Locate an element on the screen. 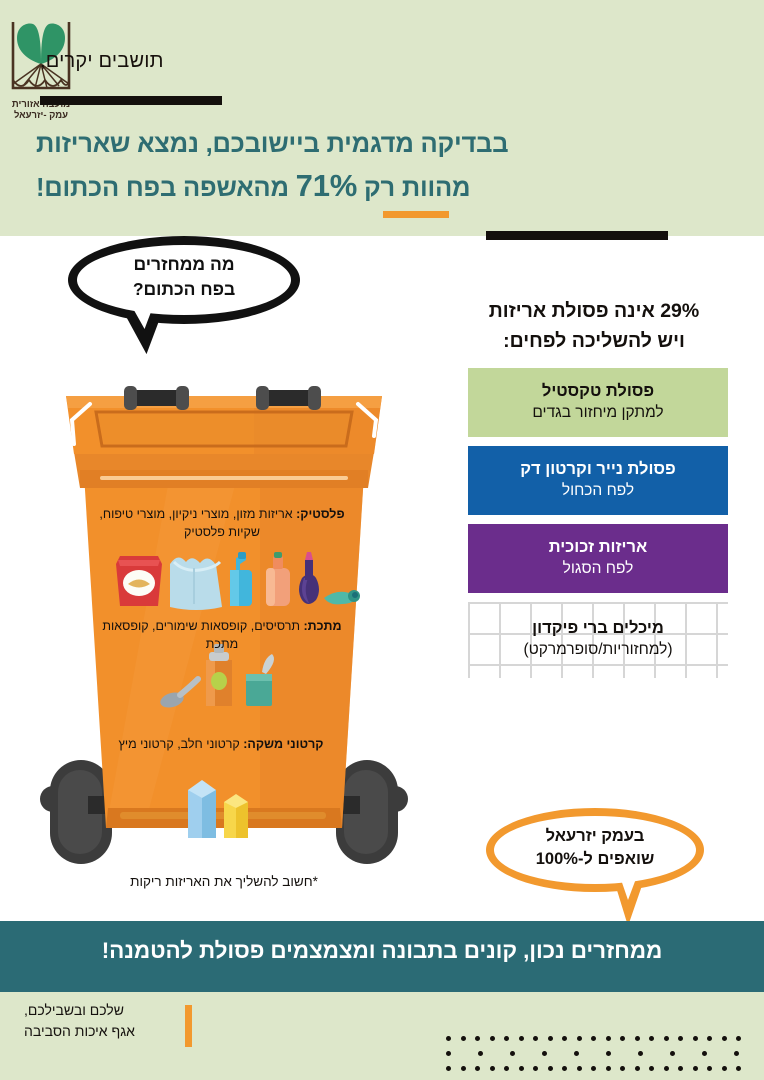  aspiration-line-1: בעמק יזרעאל is located at coordinates (595, 836).